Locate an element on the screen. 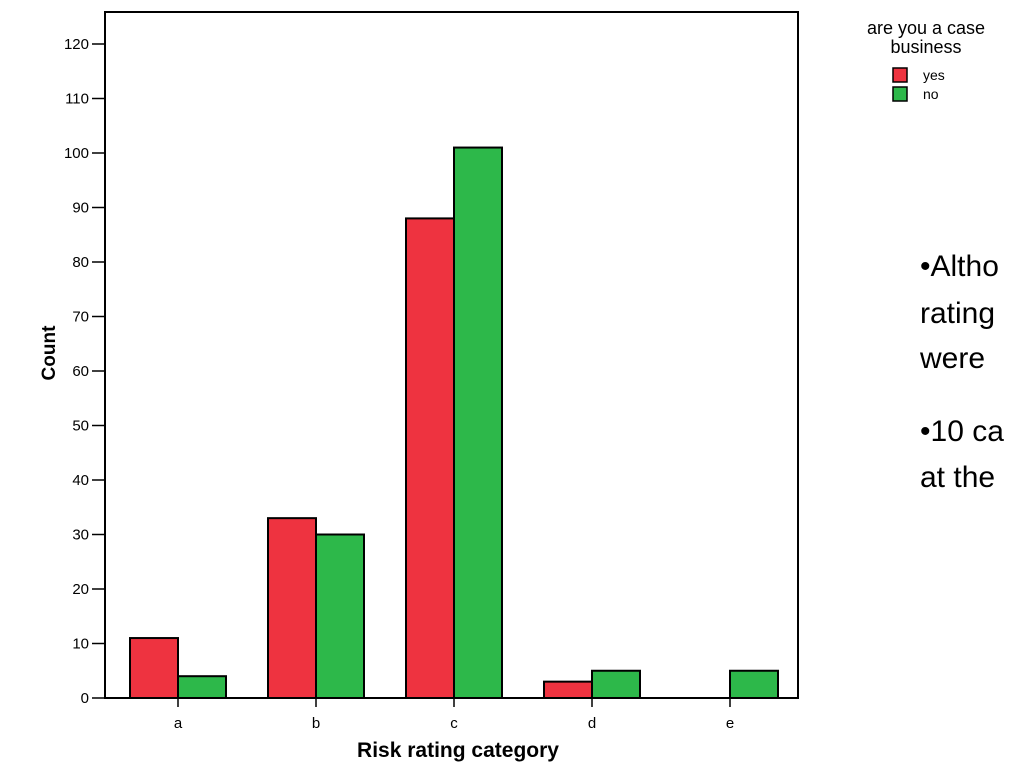 The image size is (1024, 765). bar-a-yes is located at coordinates (154, 668).